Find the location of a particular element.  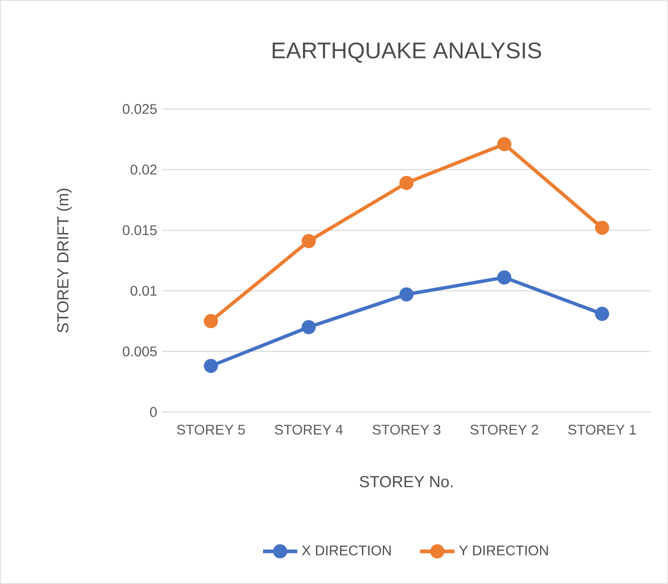

y-tick-label: 0.02 is located at coordinates (143, 169).